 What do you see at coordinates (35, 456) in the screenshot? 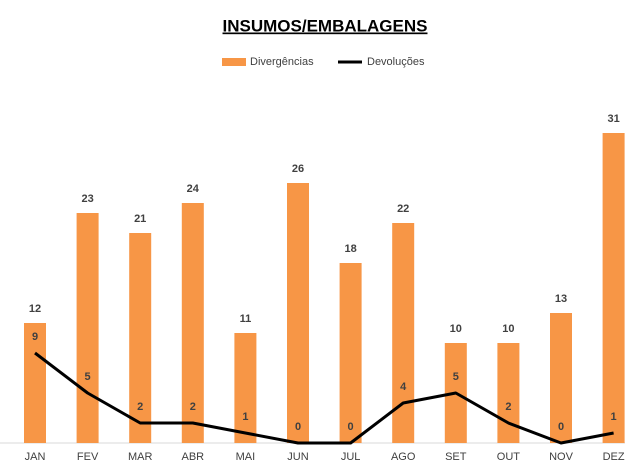
I see `x-tick-label: JAN` at bounding box center [35, 456].